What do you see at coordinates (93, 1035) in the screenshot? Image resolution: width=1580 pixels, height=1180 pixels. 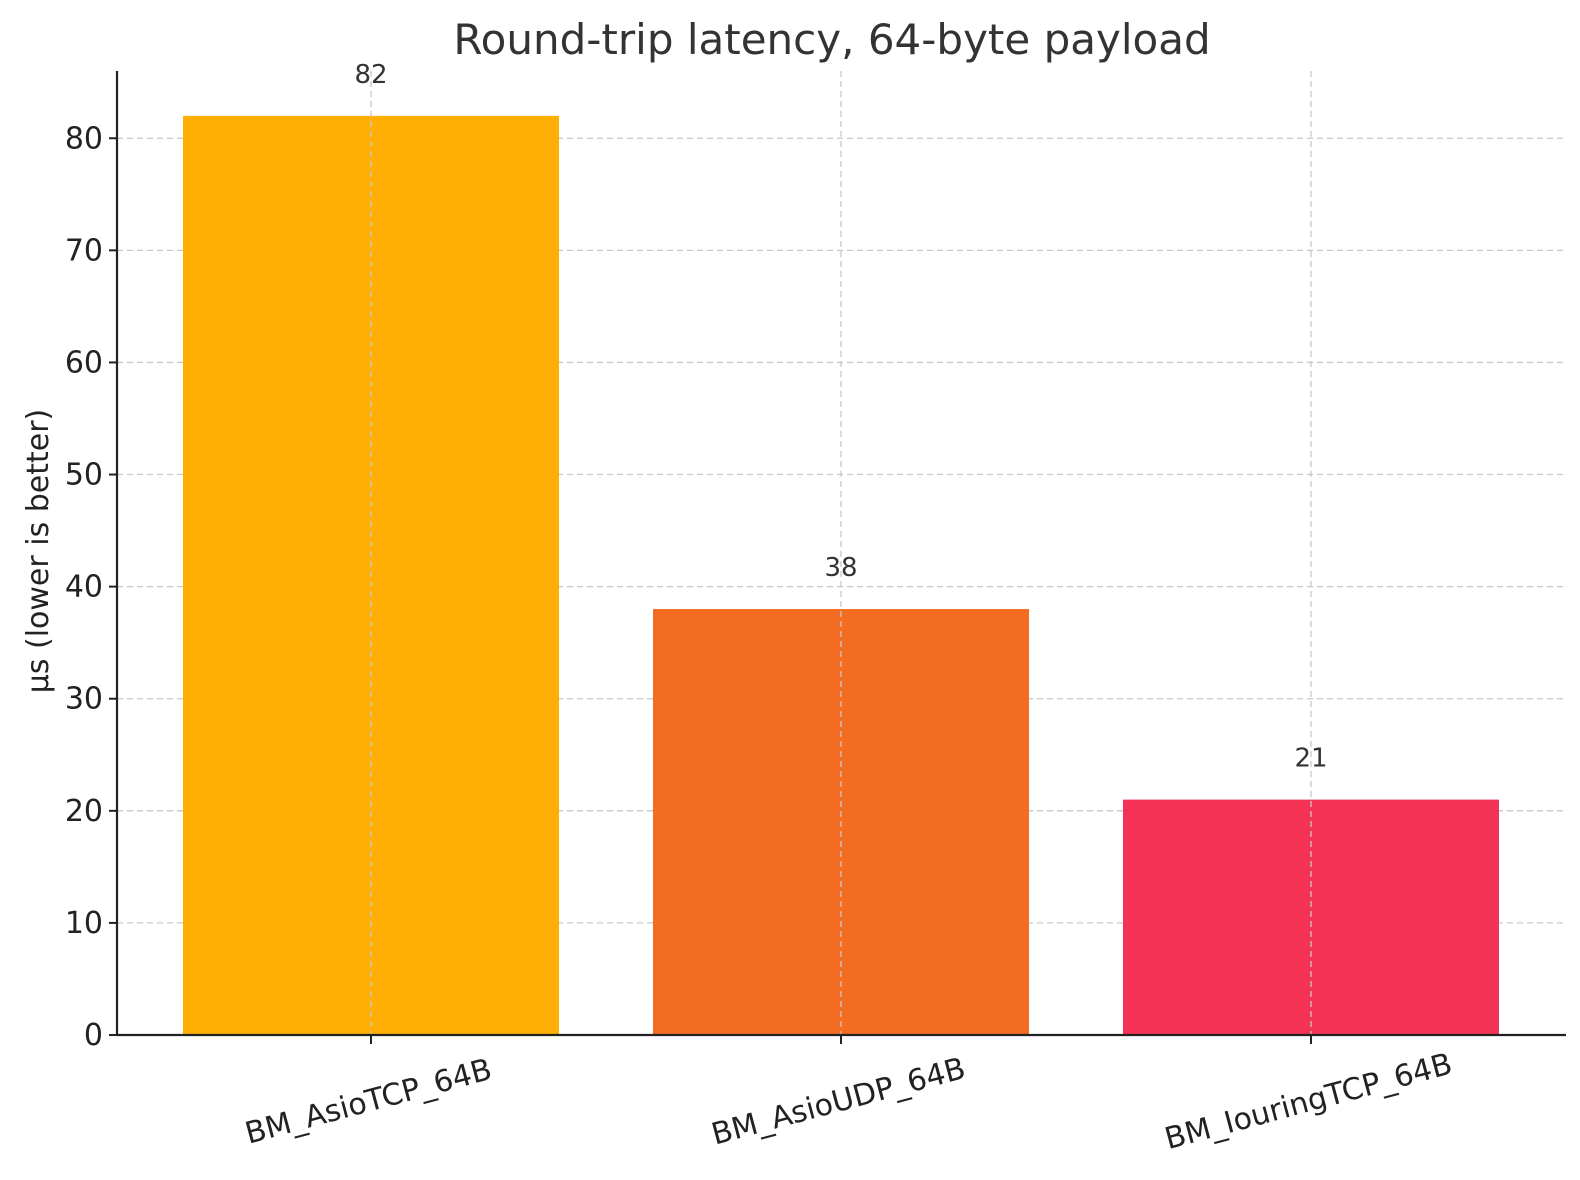 I see `y-tick-label: 0` at bounding box center [93, 1035].